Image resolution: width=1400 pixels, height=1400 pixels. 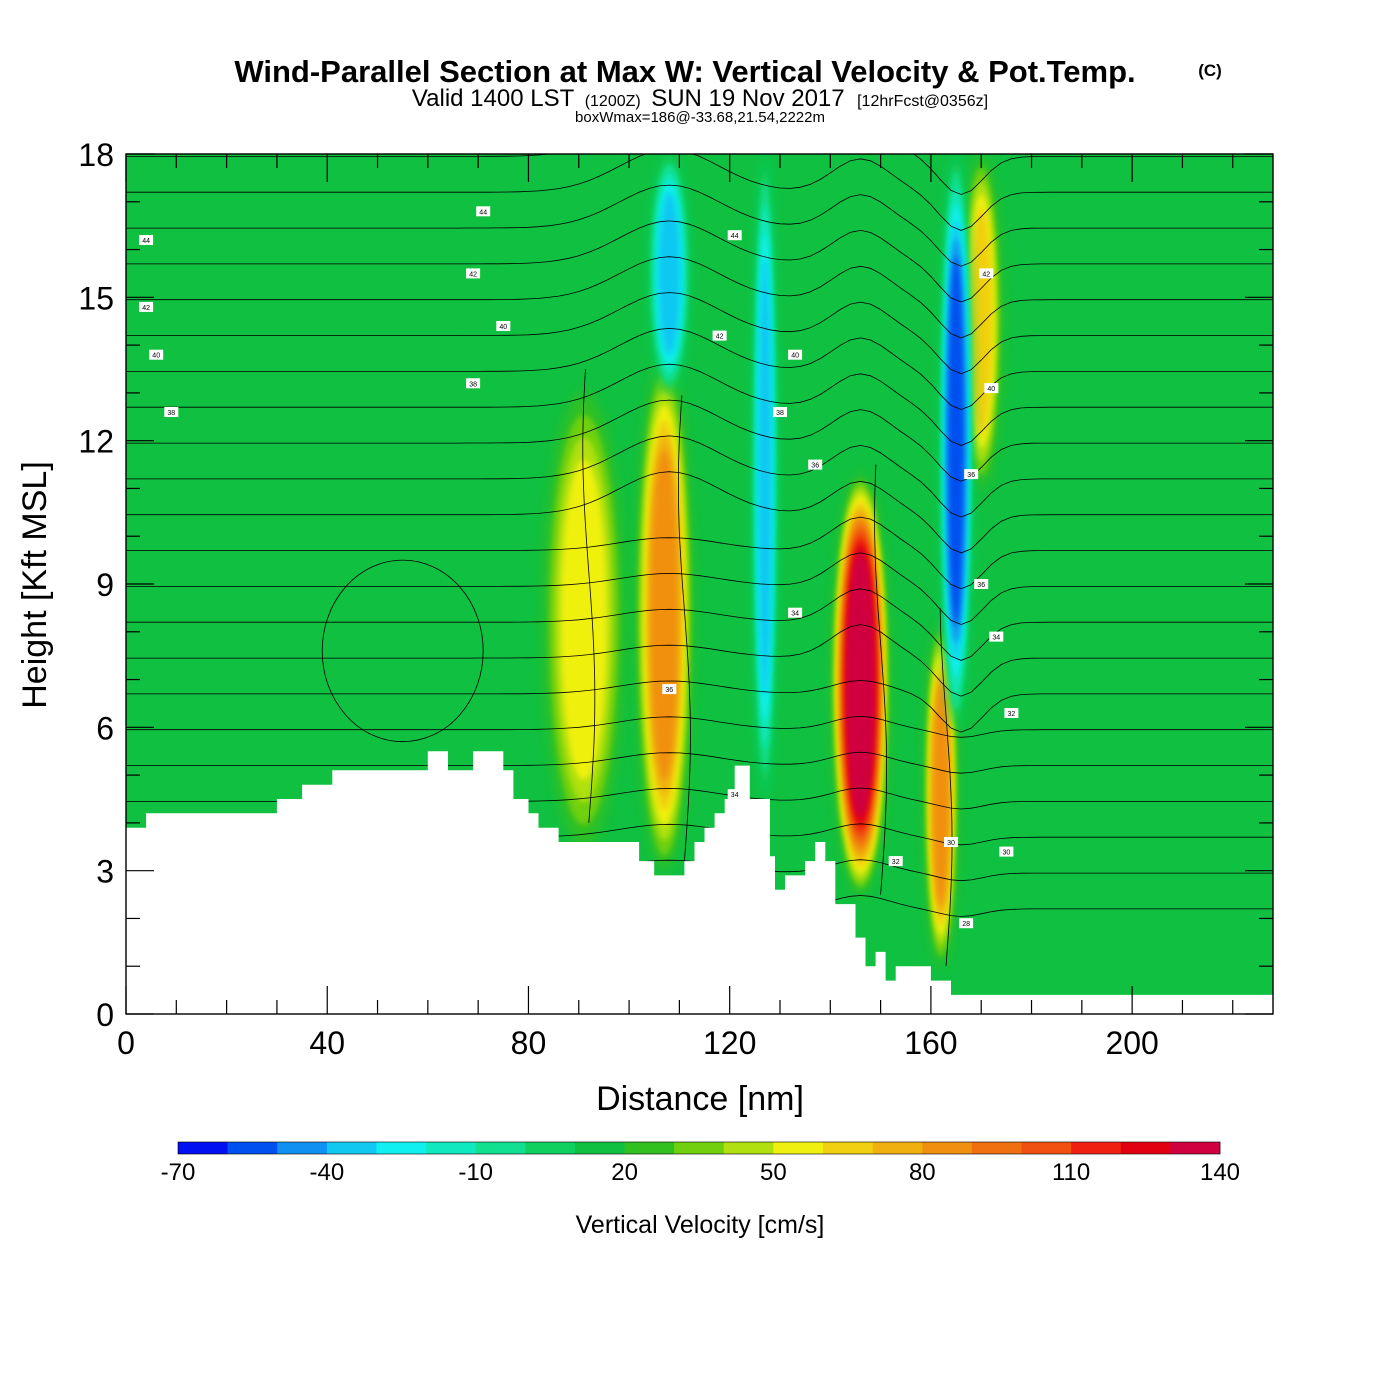 I want to click on colorbar-tick-label: 20, so click(x=624, y=1172).